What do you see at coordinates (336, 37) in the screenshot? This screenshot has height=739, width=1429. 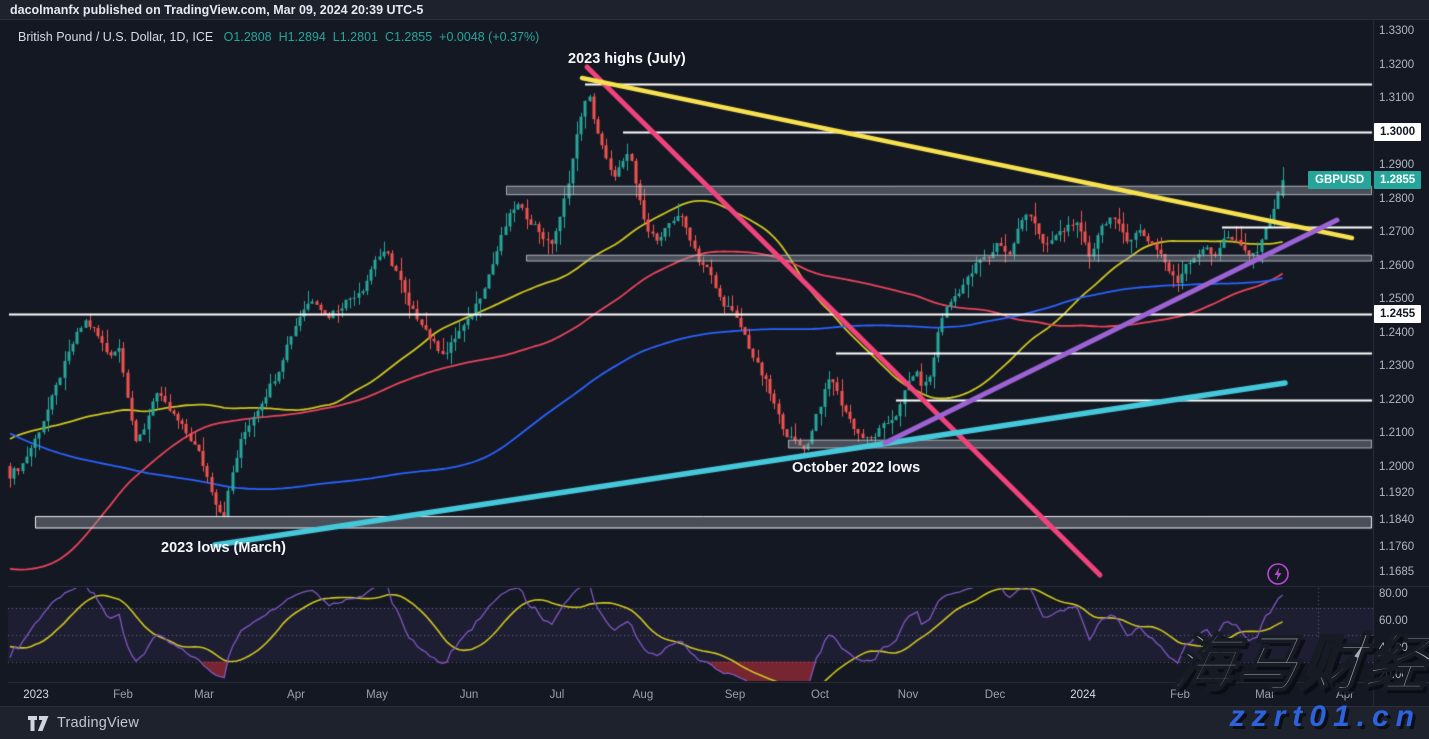 I see `ohlc-low-label: L` at bounding box center [336, 37].